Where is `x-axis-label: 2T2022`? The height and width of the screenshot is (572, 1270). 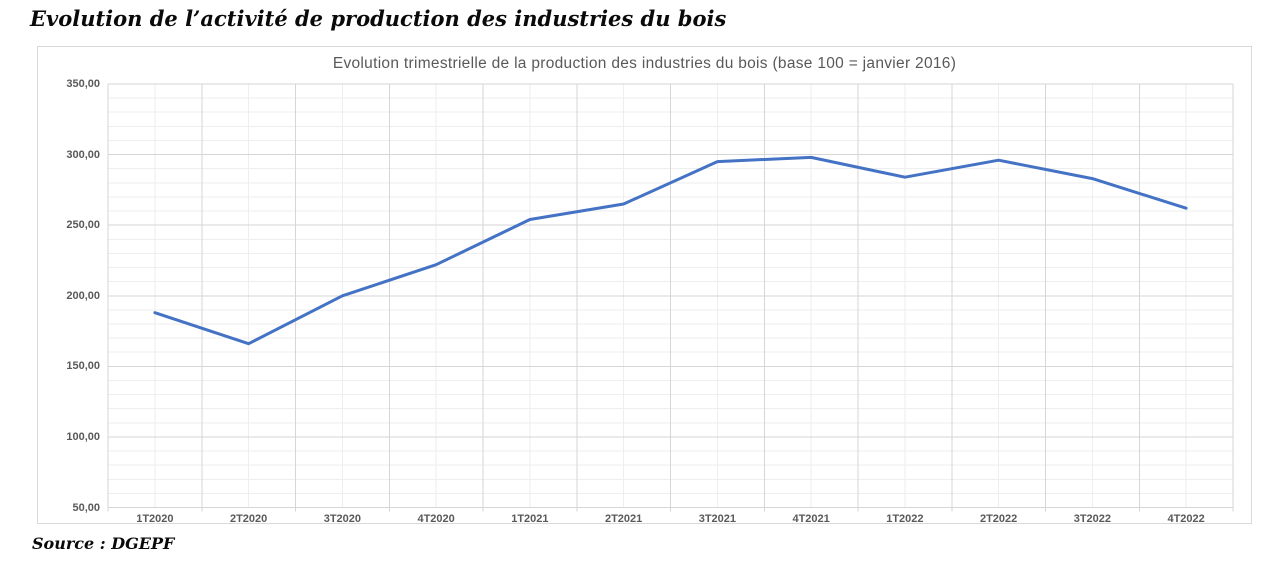
x-axis-label: 2T2022 is located at coordinates (998, 519).